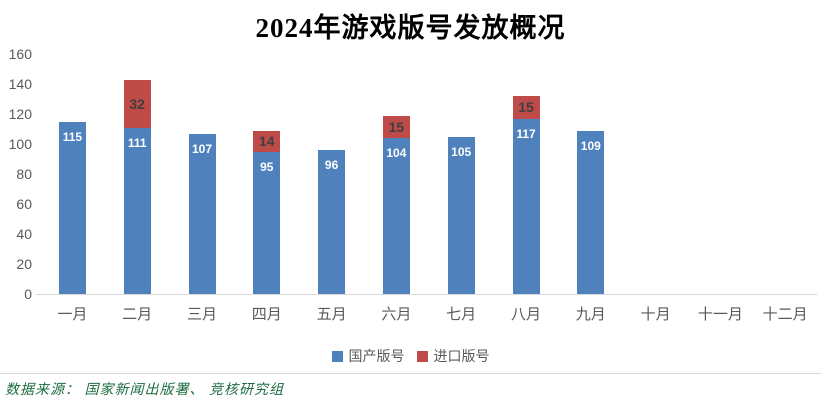 The width and height of the screenshot is (821, 403). Describe the element at coordinates (526, 314) in the screenshot. I see `x-axis-label: 八月` at that location.